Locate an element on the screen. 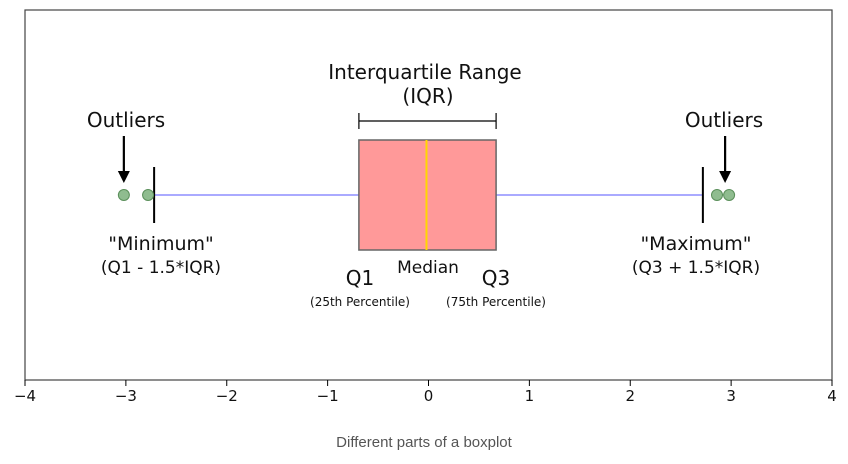 The width and height of the screenshot is (848, 464). x-tick-label: 0 is located at coordinates (429, 396).